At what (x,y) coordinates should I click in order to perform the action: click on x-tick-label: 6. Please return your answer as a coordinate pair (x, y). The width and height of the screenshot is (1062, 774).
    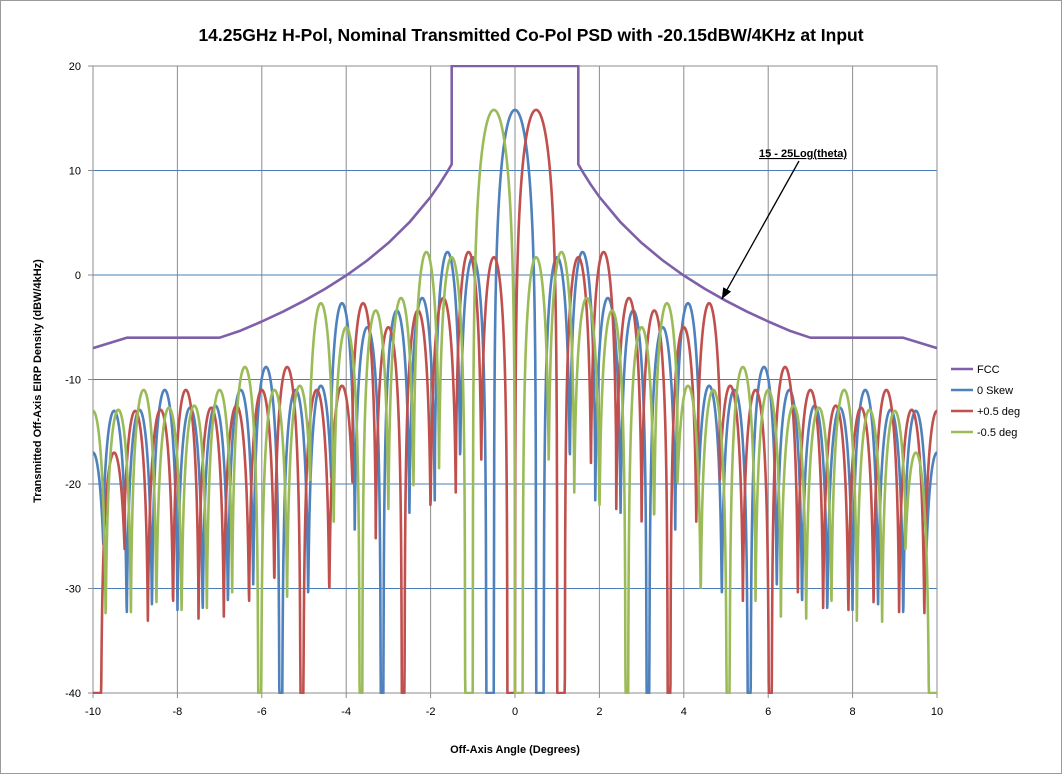
    Looking at the image, I should click on (768, 712).